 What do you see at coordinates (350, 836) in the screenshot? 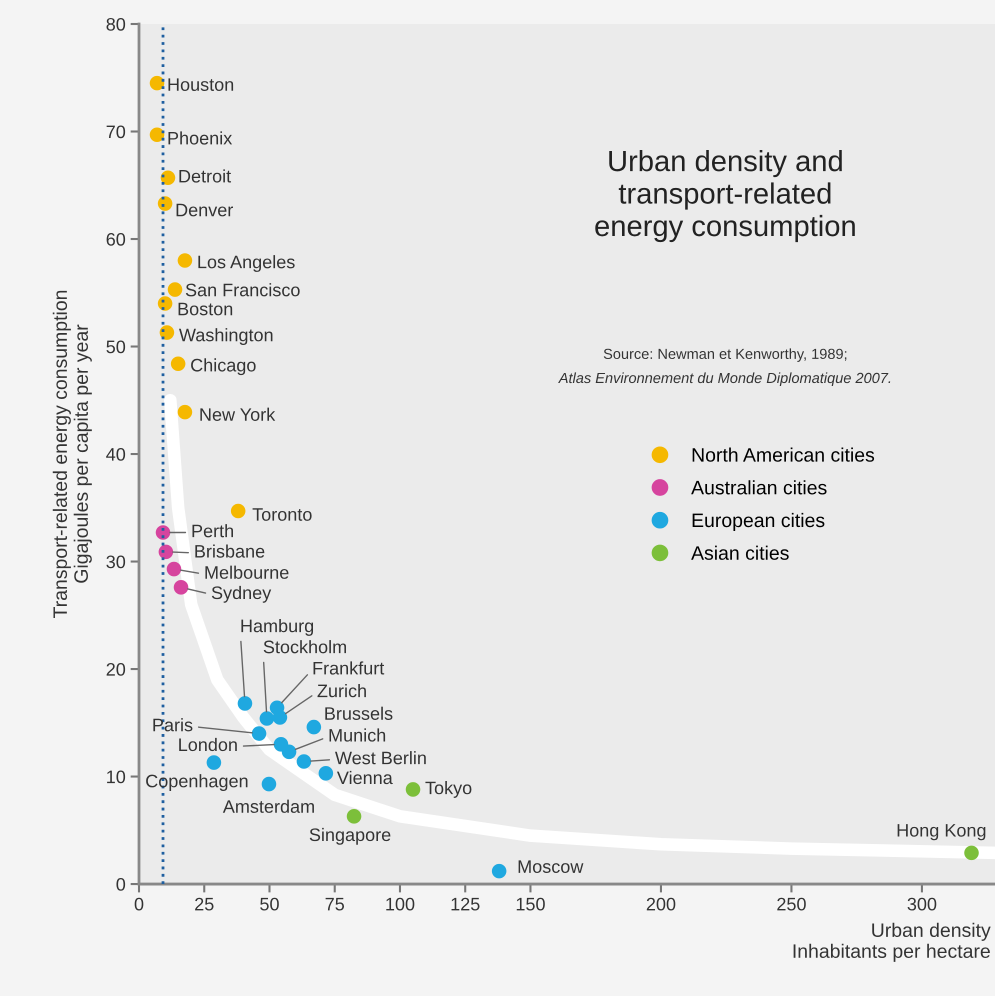
I see `annotation: Singapore` at bounding box center [350, 836].